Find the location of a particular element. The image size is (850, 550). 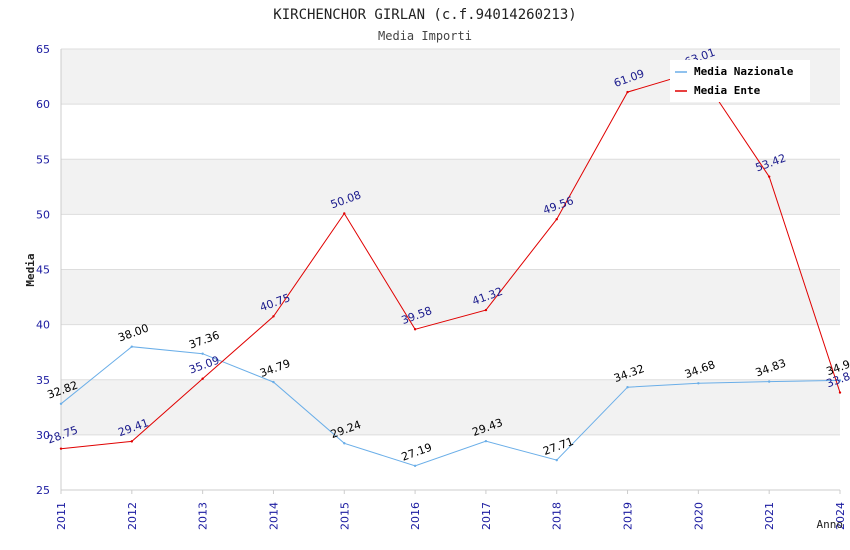

data-label-media-ente: 35.09 is located at coordinates (204, 365).